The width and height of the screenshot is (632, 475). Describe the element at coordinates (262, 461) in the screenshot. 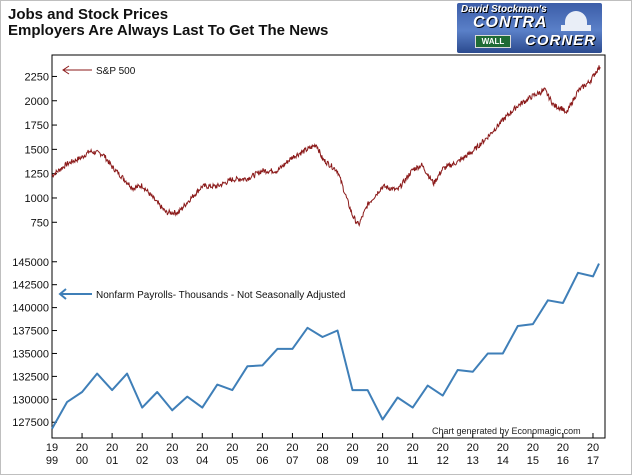

I see `x-tick-label-year: 06` at that location.